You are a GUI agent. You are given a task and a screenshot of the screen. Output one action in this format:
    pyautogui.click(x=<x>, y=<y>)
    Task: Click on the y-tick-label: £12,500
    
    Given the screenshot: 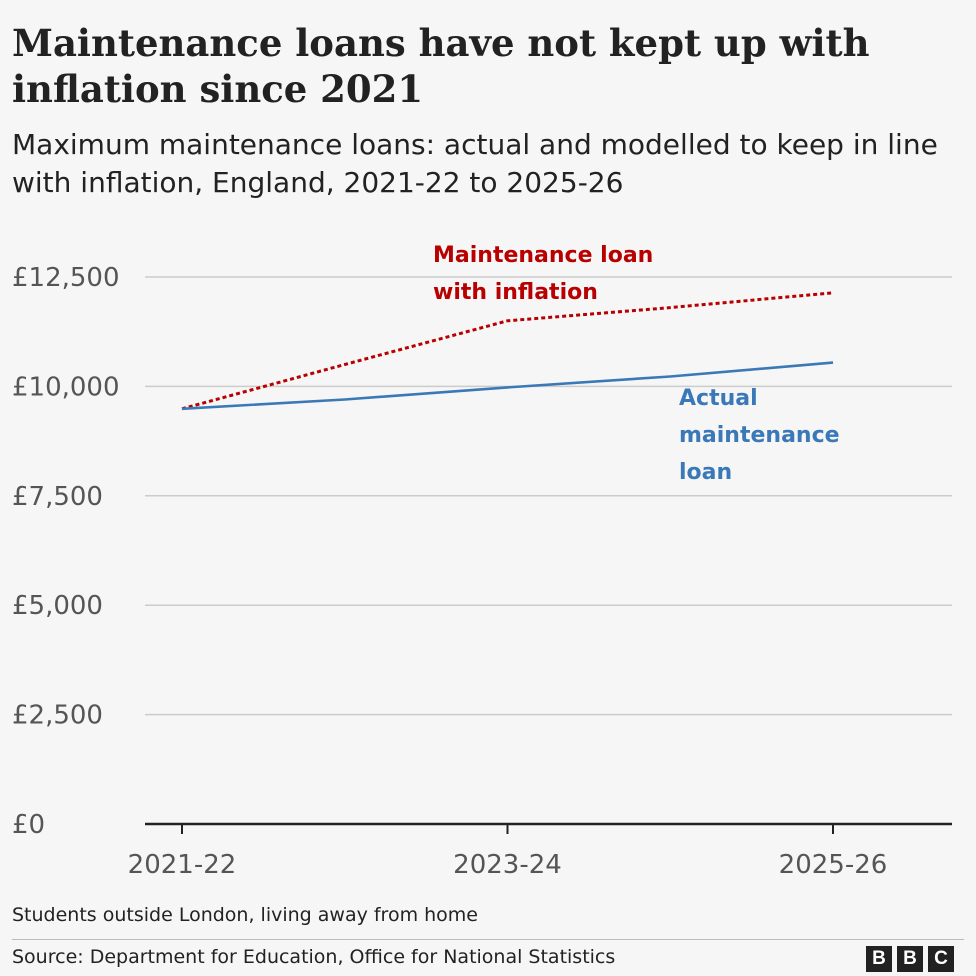 What is the action you would take?
    pyautogui.click(x=66, y=278)
    